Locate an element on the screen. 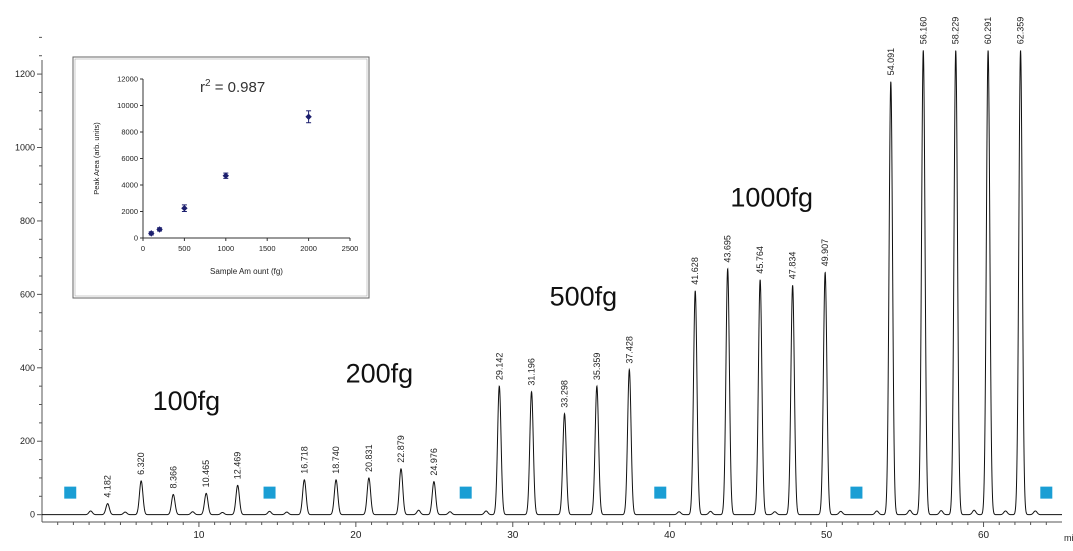 The width and height of the screenshot is (1073, 551). y-tick-label: 800 is located at coordinates (27, 221).